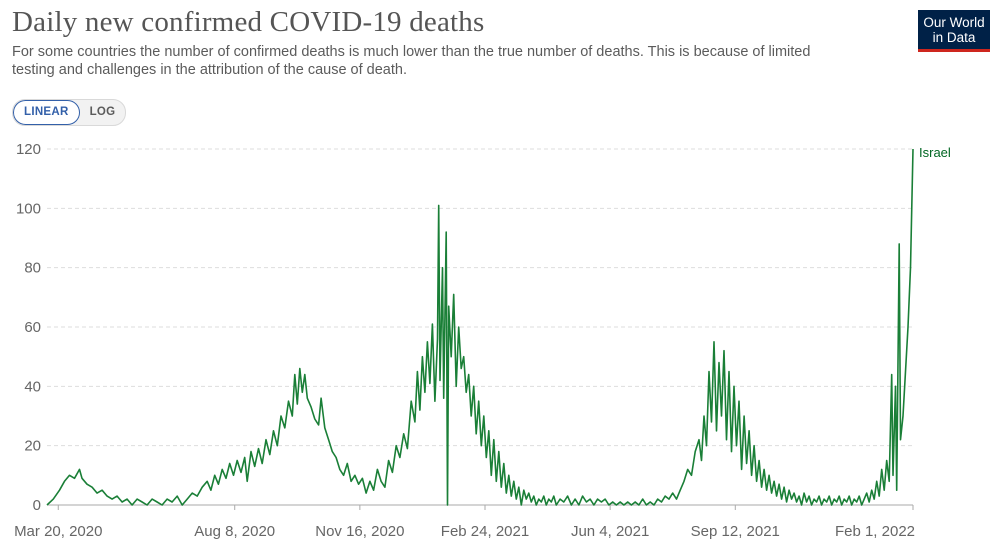  Describe the element at coordinates (735, 531) in the screenshot. I see `x-tick-label: Sep 12, 2021` at that location.